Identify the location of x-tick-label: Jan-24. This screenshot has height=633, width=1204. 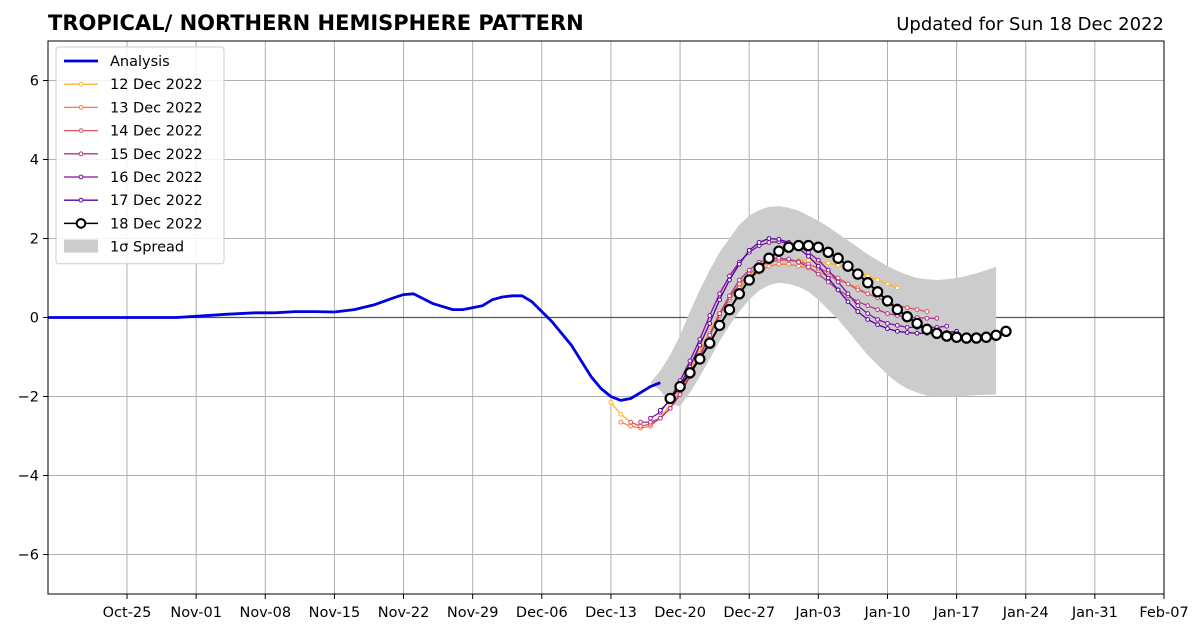
(1025, 613).